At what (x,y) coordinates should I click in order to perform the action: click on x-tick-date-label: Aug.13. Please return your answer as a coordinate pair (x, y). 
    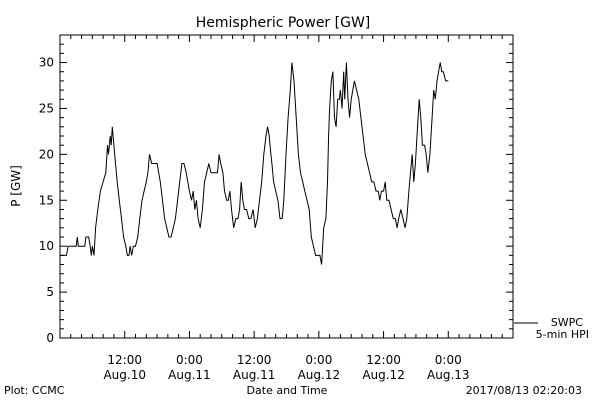
    Looking at the image, I should click on (448, 375).